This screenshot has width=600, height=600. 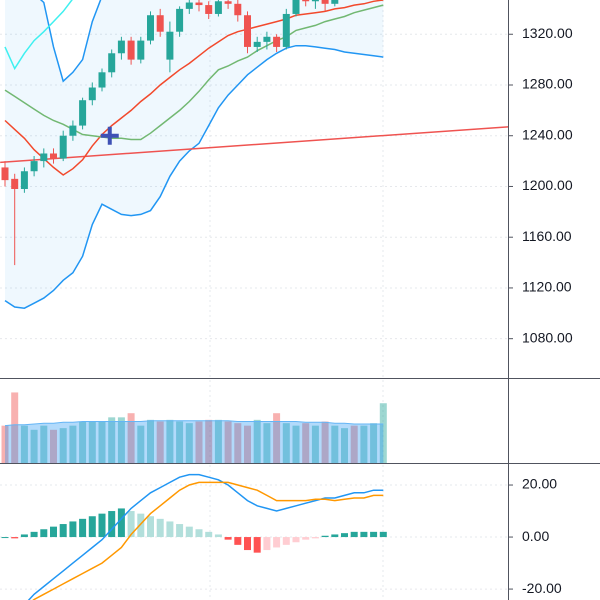 I want to click on y-tick-label: -20.00, so click(x=542, y=588).